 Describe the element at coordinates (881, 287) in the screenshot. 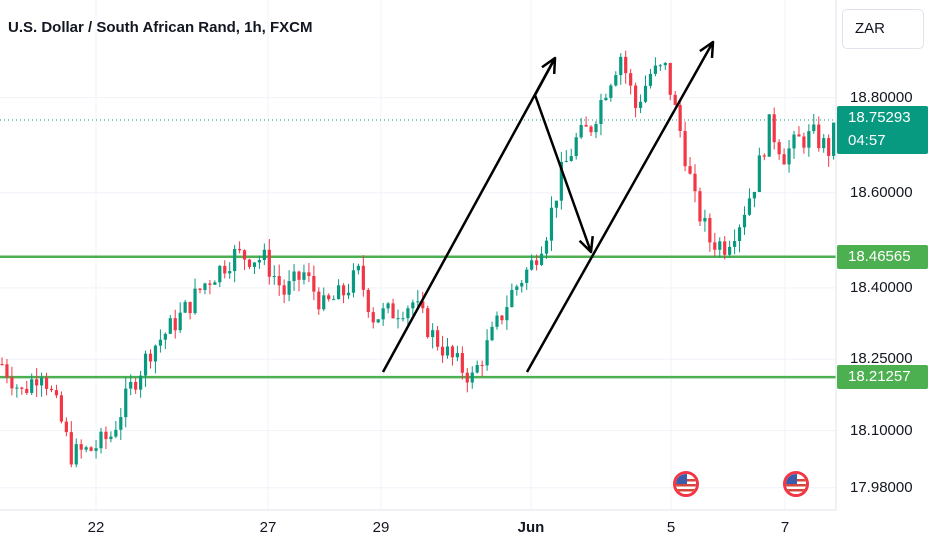

I see `price-tick-label: 18.40000` at that location.